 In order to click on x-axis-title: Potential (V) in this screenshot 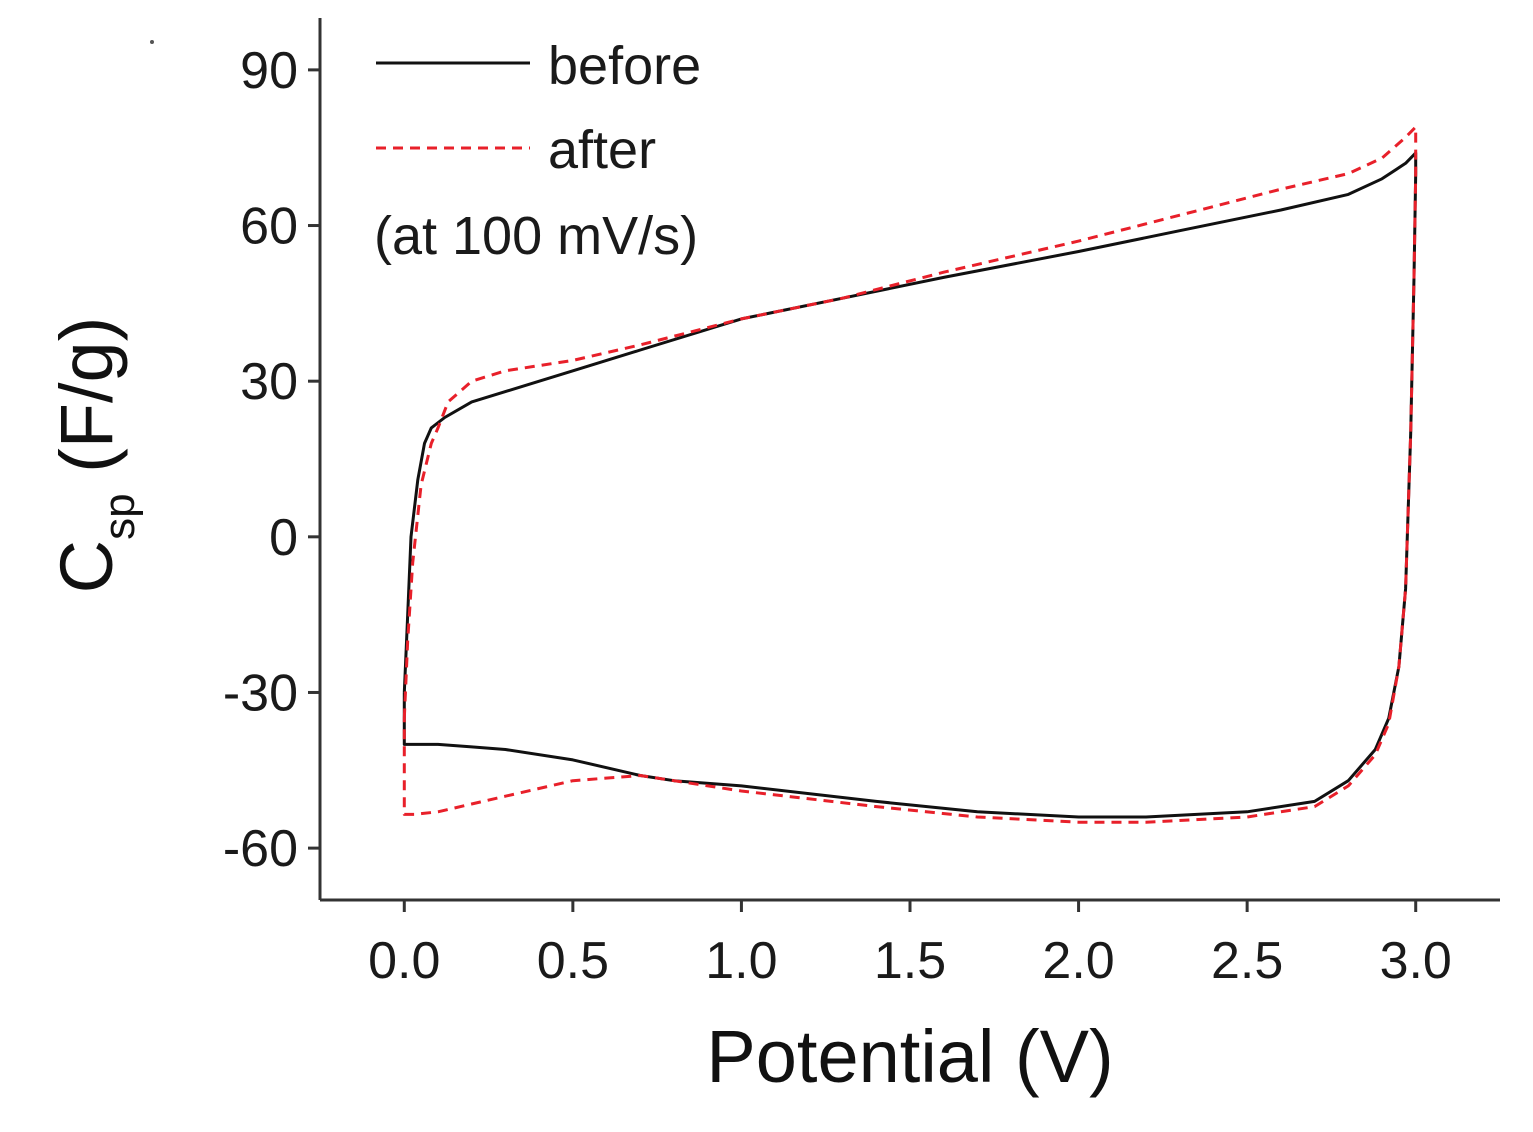, I will do `click(909, 1056)`.